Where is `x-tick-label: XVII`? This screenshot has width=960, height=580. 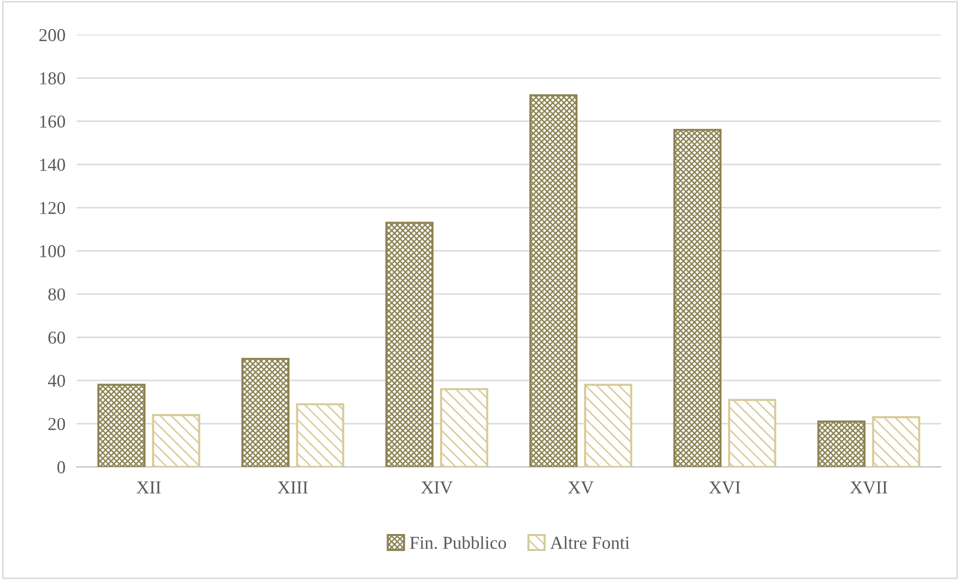
x-tick-label: XVII is located at coordinates (869, 487).